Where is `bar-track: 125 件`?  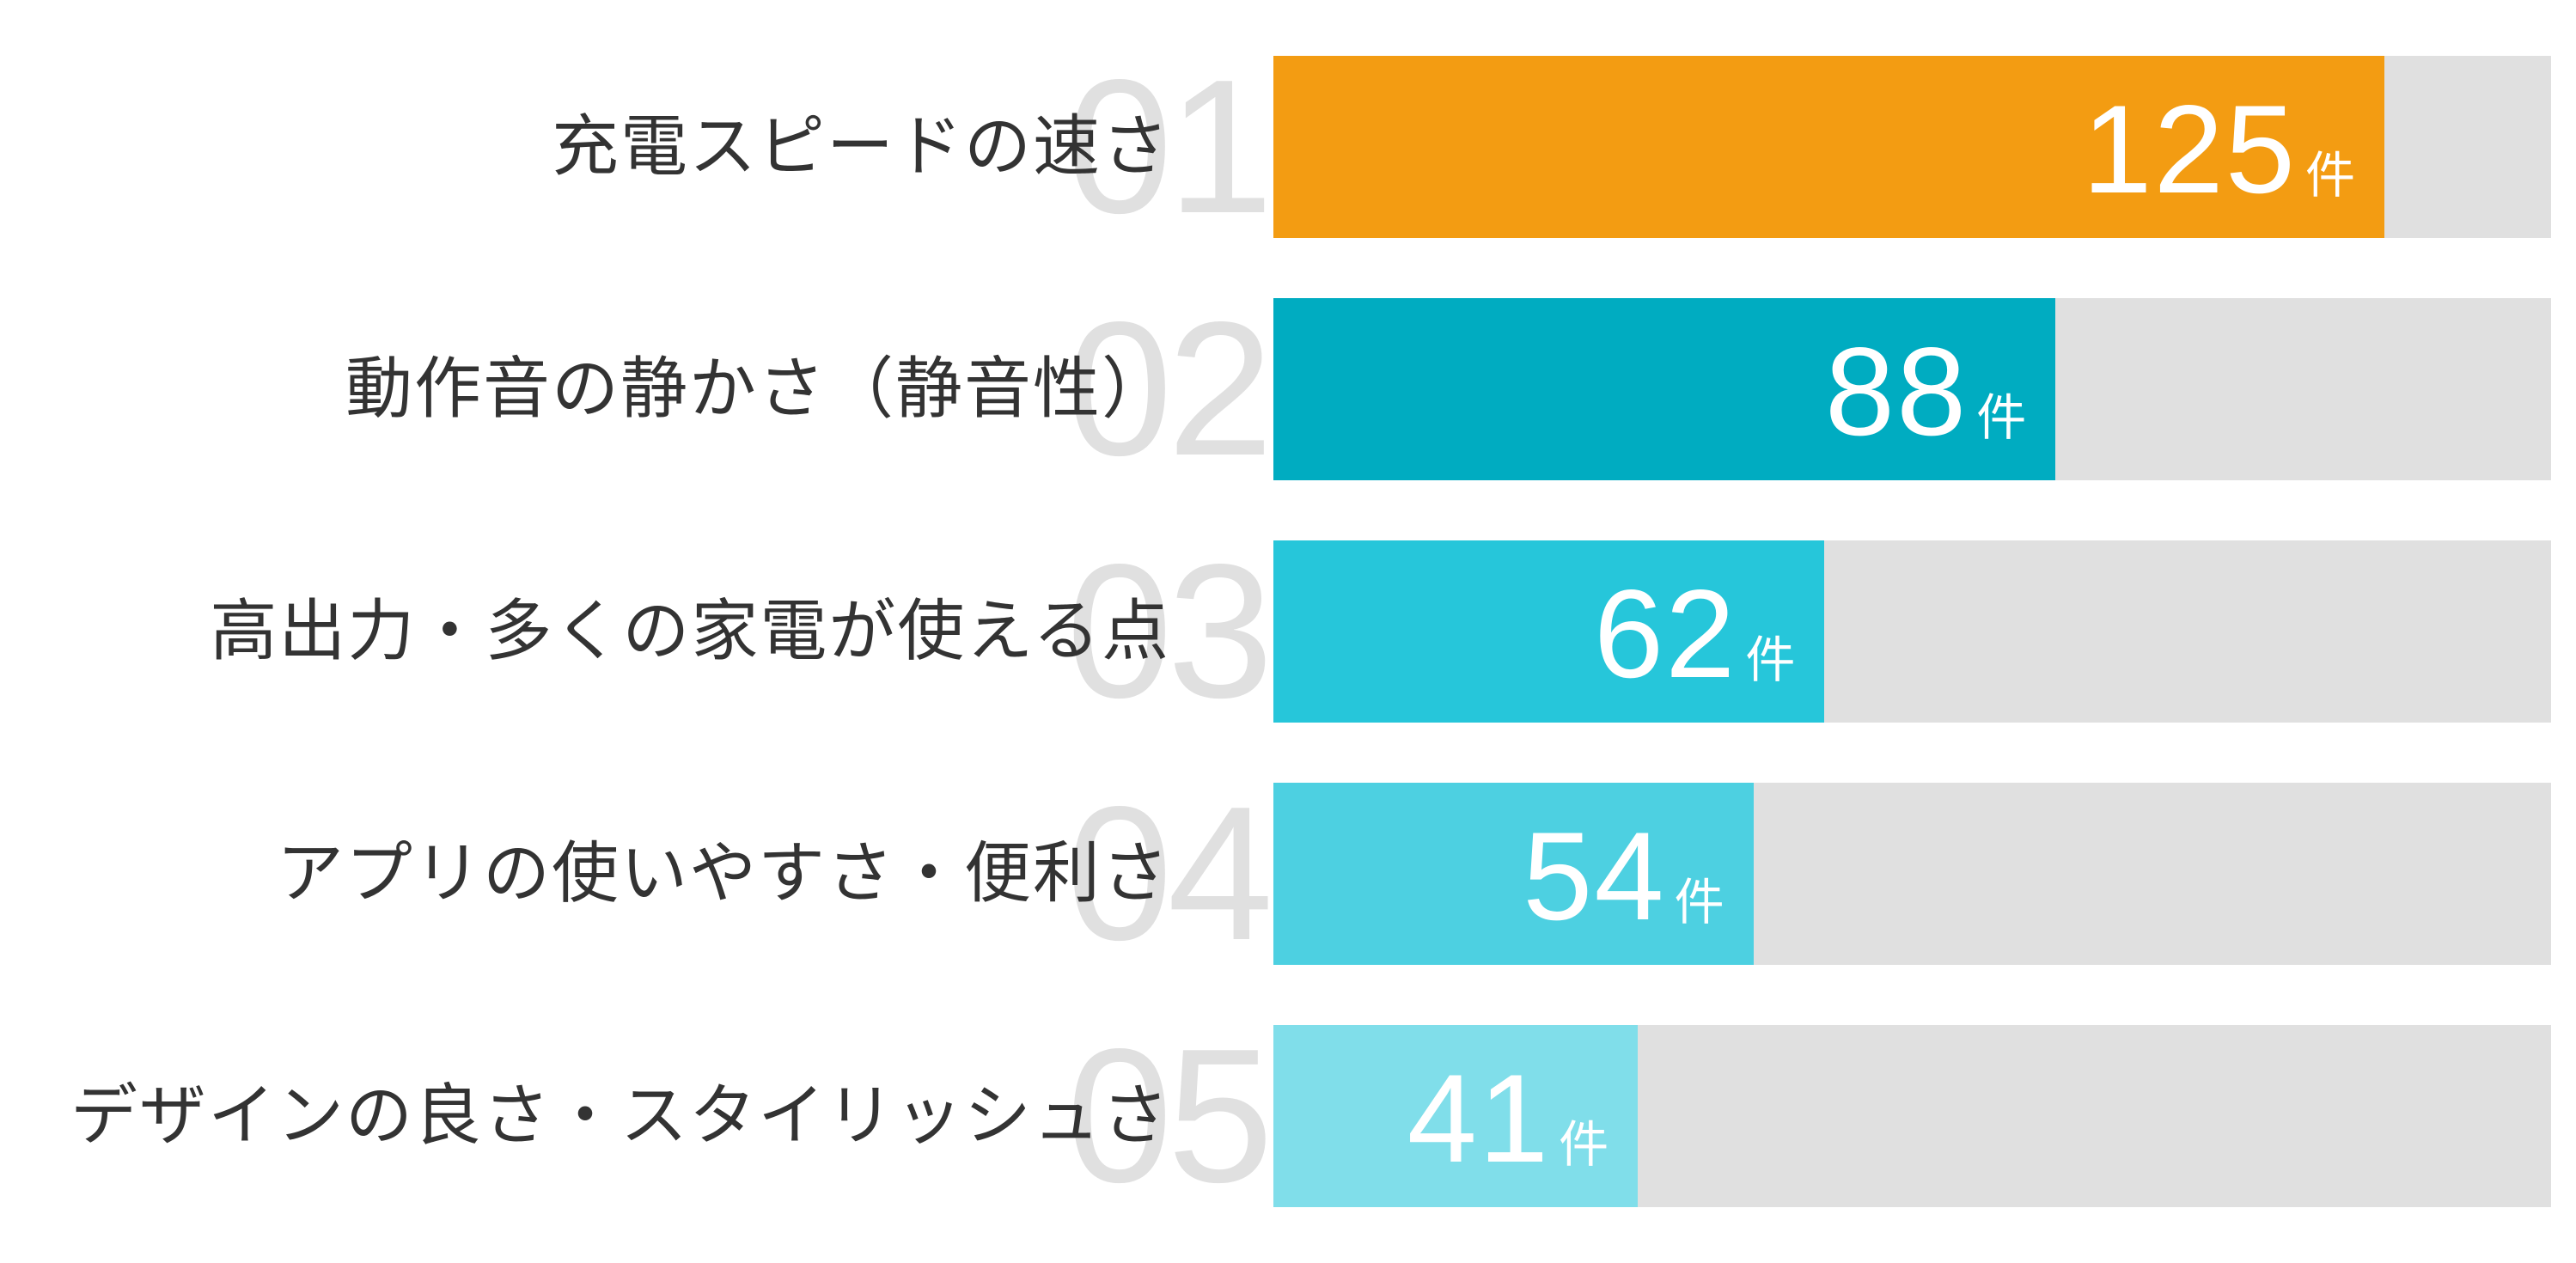
bar-track: 125 件 is located at coordinates (1912, 147).